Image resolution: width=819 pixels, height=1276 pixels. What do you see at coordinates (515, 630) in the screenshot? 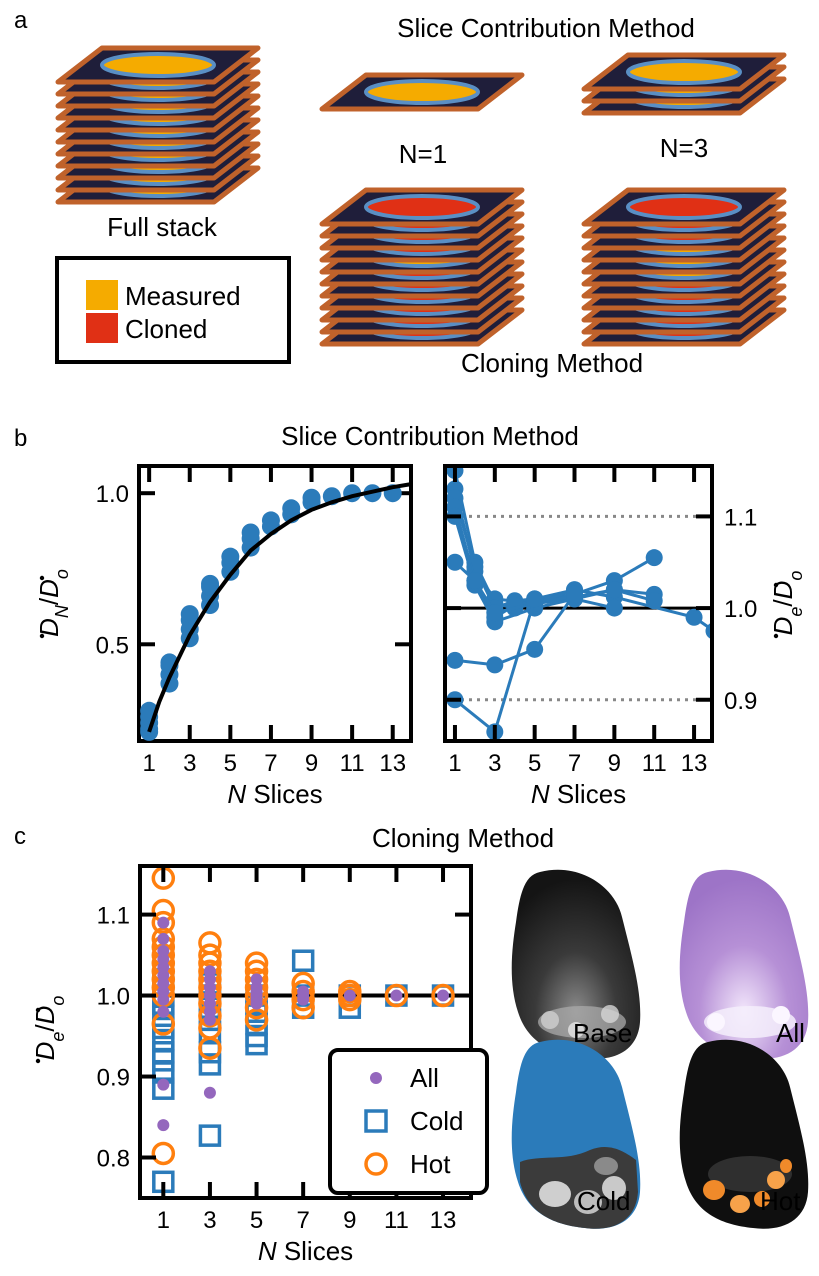
I see `series-line` at bounding box center [515, 630].